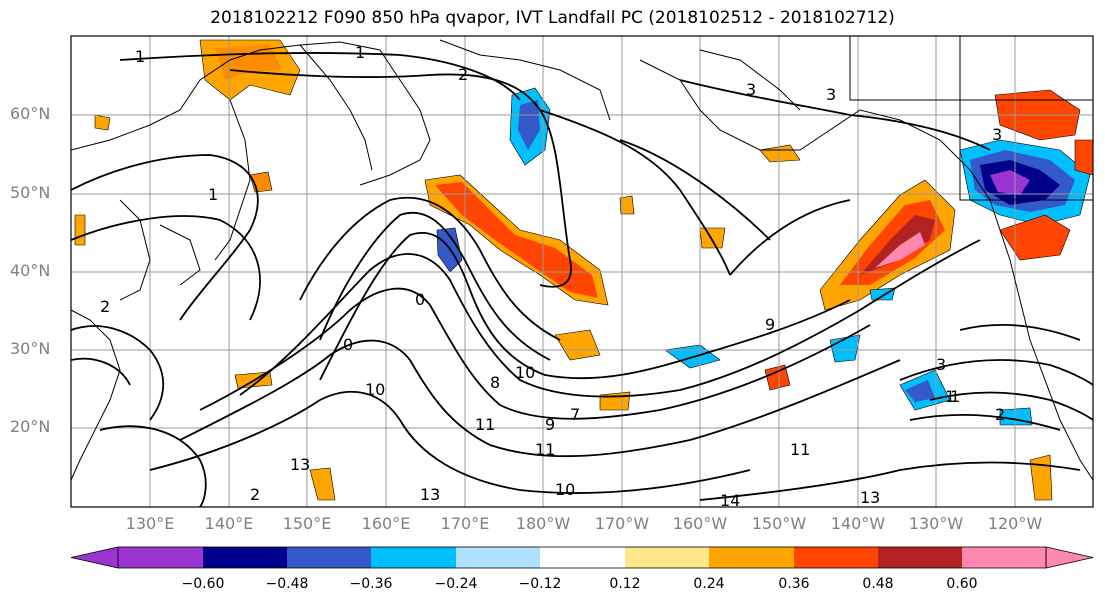 This screenshot has height=601, width=1105. I want to click on lat-label: 30°N, so click(30, 348).